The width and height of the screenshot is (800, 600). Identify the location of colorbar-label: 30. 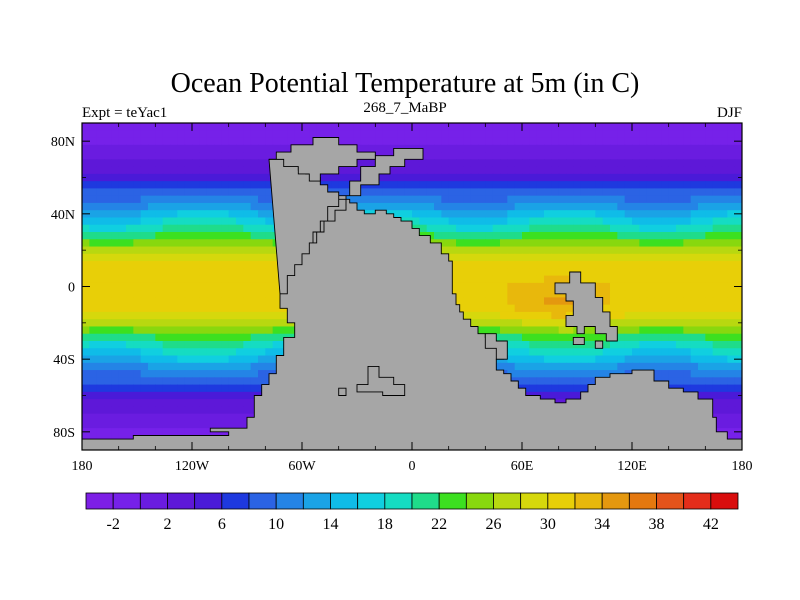
(548, 524).